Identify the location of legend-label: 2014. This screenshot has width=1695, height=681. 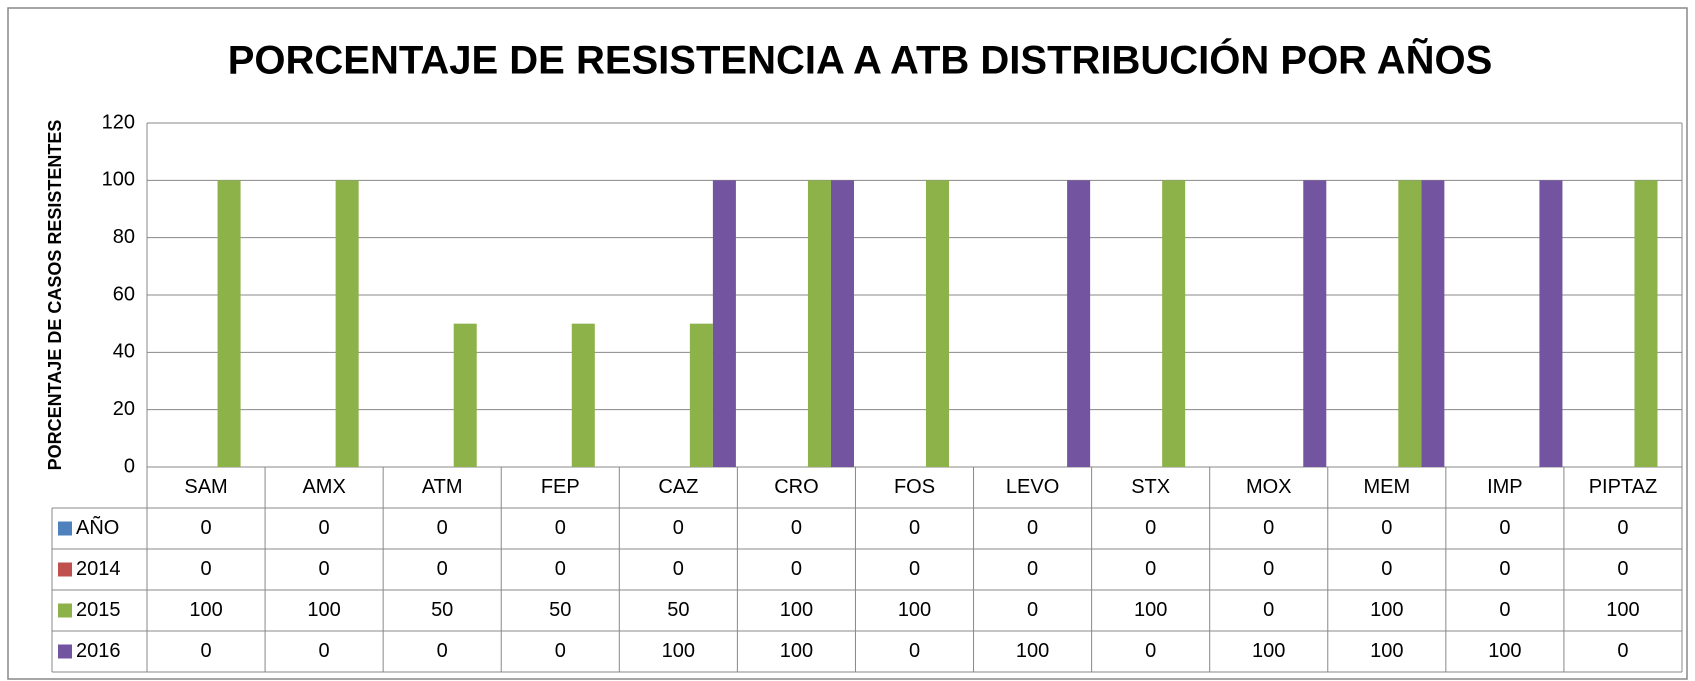
(98, 569).